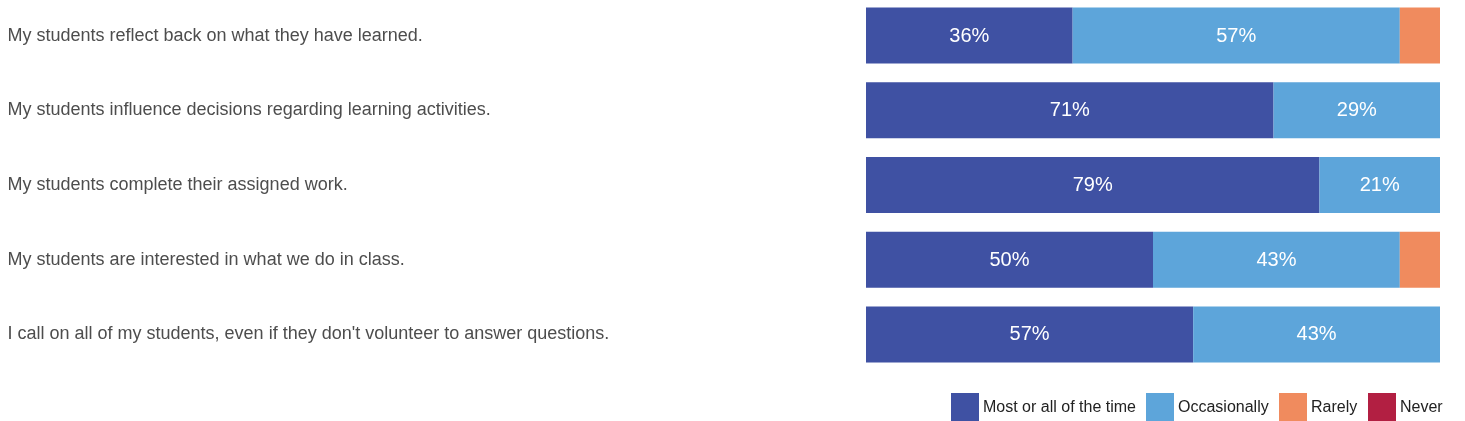 The height and width of the screenshot is (421, 1465). I want to click on data-label: 36%, so click(969, 34).